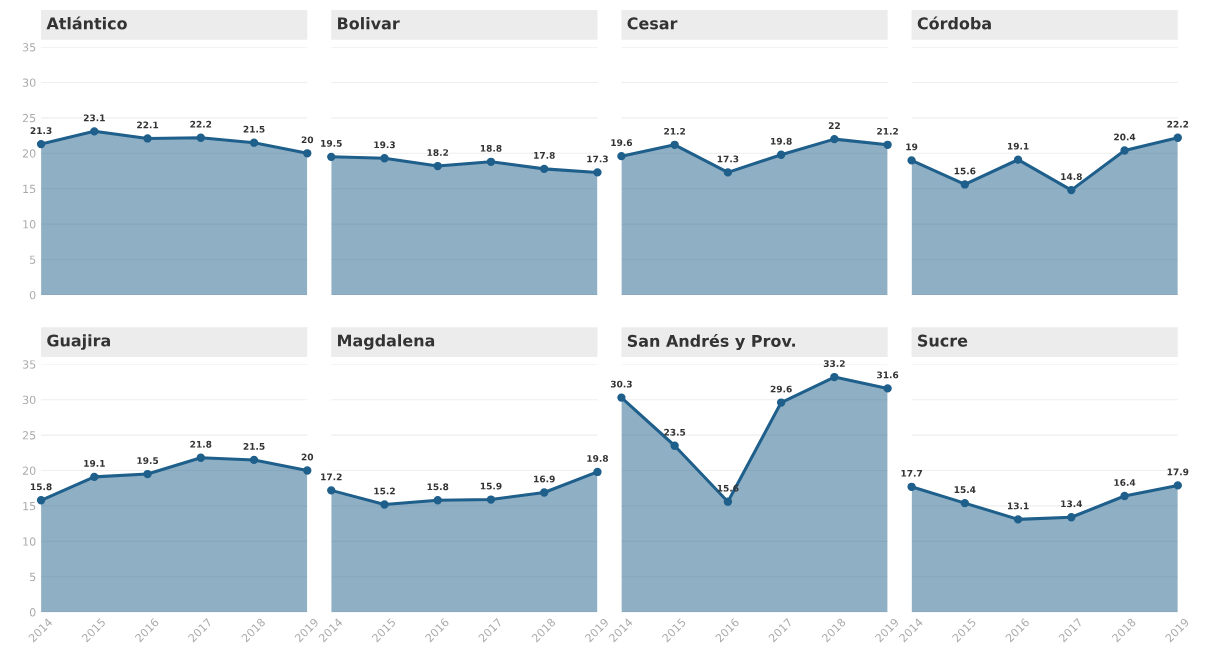  What do you see at coordinates (33, 259) in the screenshot?
I see `y-tick-label: 5` at bounding box center [33, 259].